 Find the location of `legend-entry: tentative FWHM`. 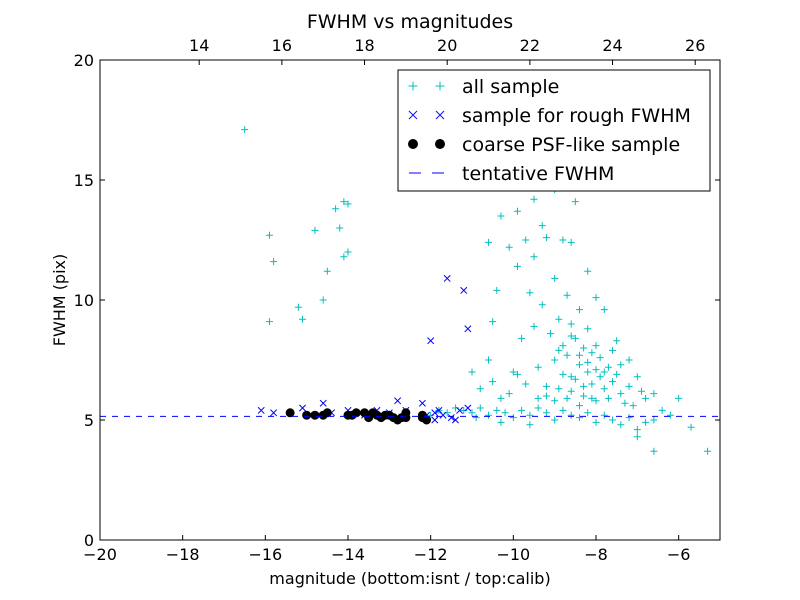

legend-entry: tentative FWHM is located at coordinates (511, 174).